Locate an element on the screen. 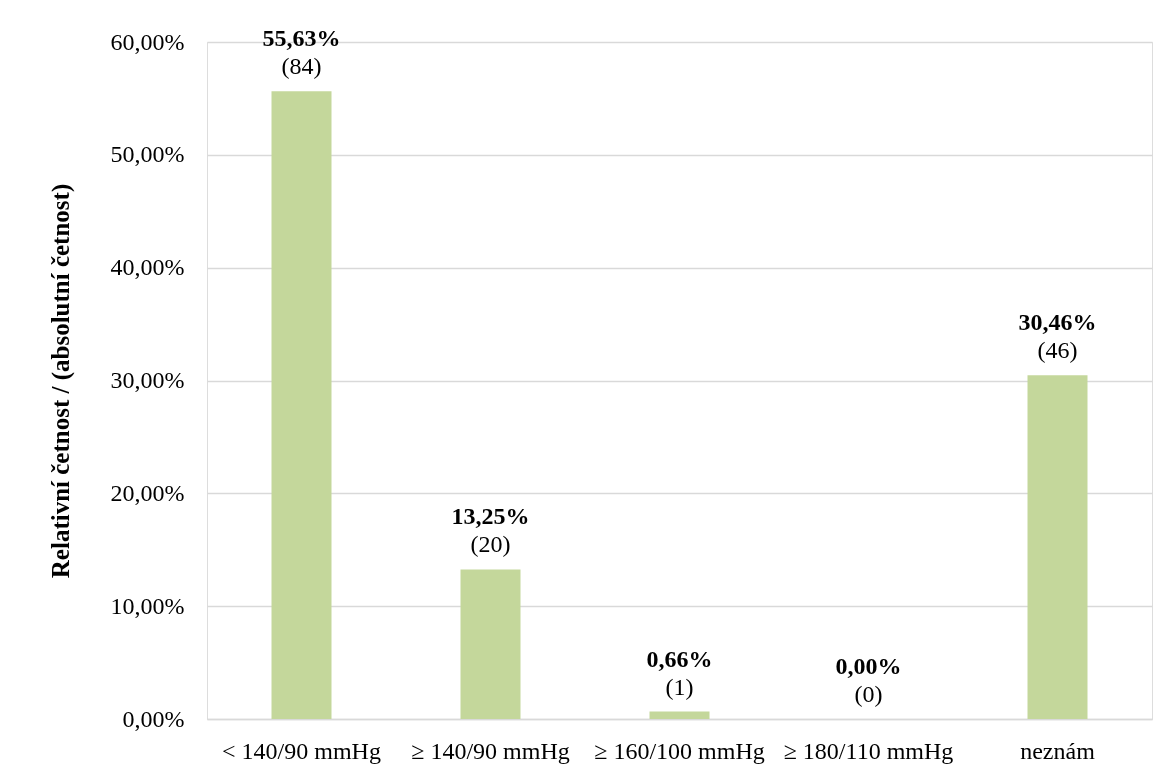  data-label: 30,46% is located at coordinates (1057, 322).